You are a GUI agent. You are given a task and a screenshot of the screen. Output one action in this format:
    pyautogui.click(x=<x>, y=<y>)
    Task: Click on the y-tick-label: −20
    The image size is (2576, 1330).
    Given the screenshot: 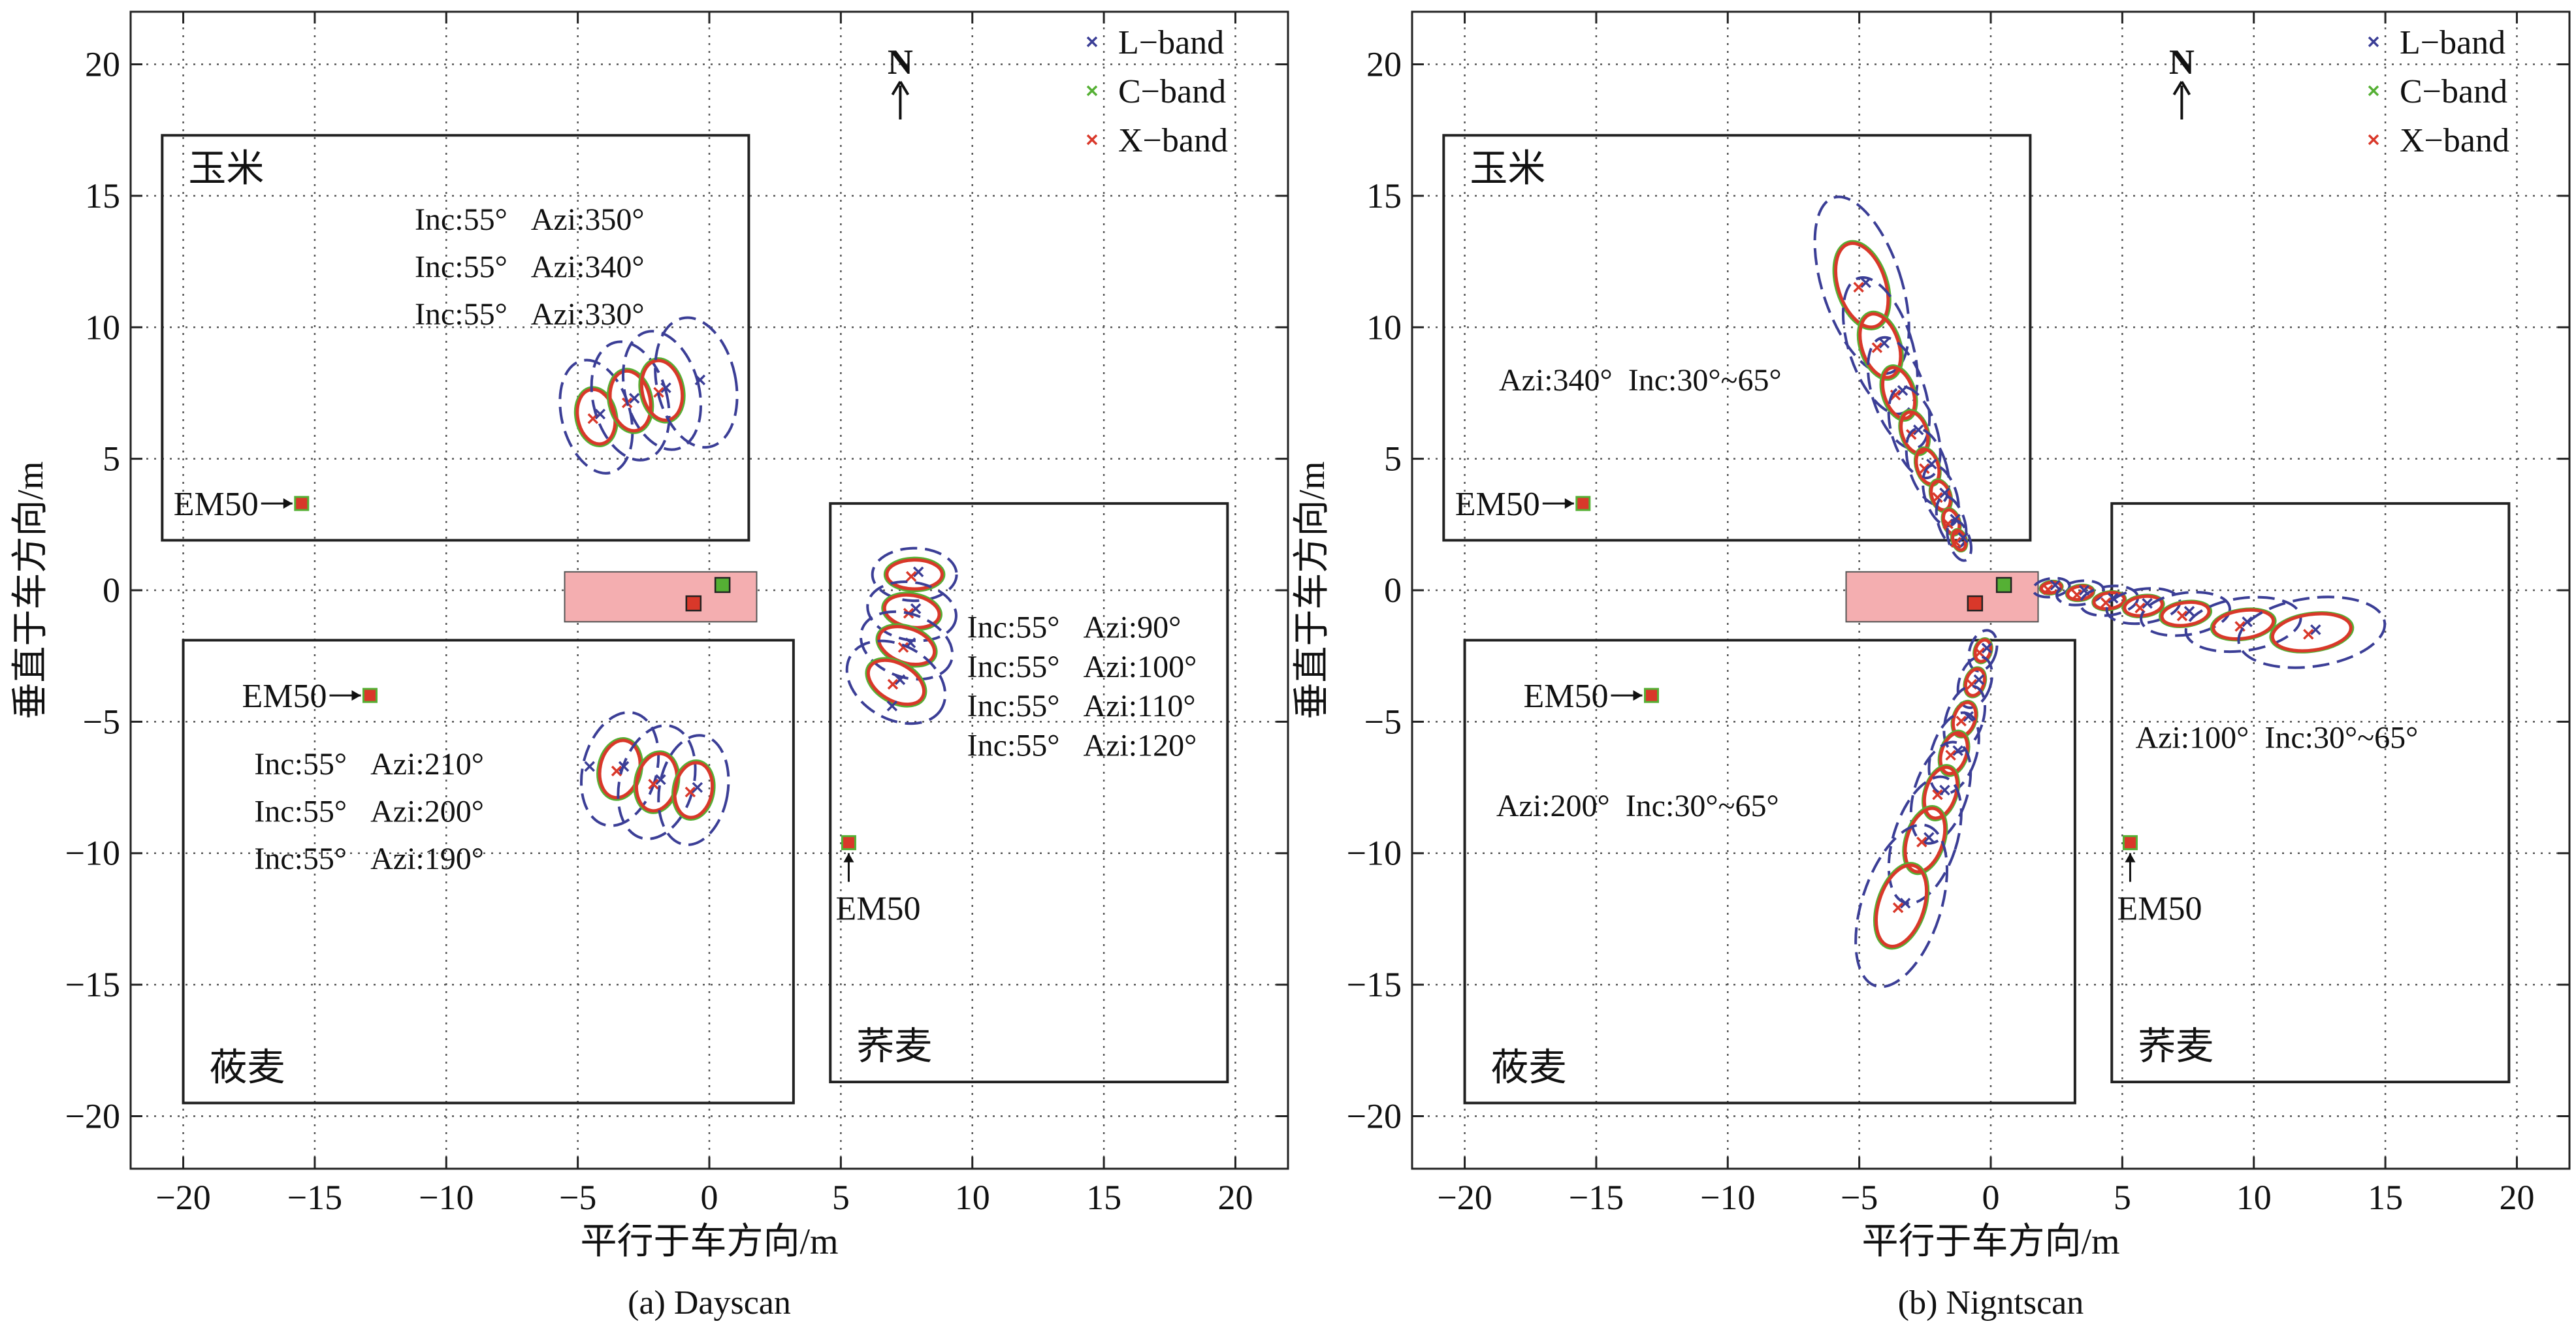 What is the action you would take?
    pyautogui.click(x=1375, y=1115)
    